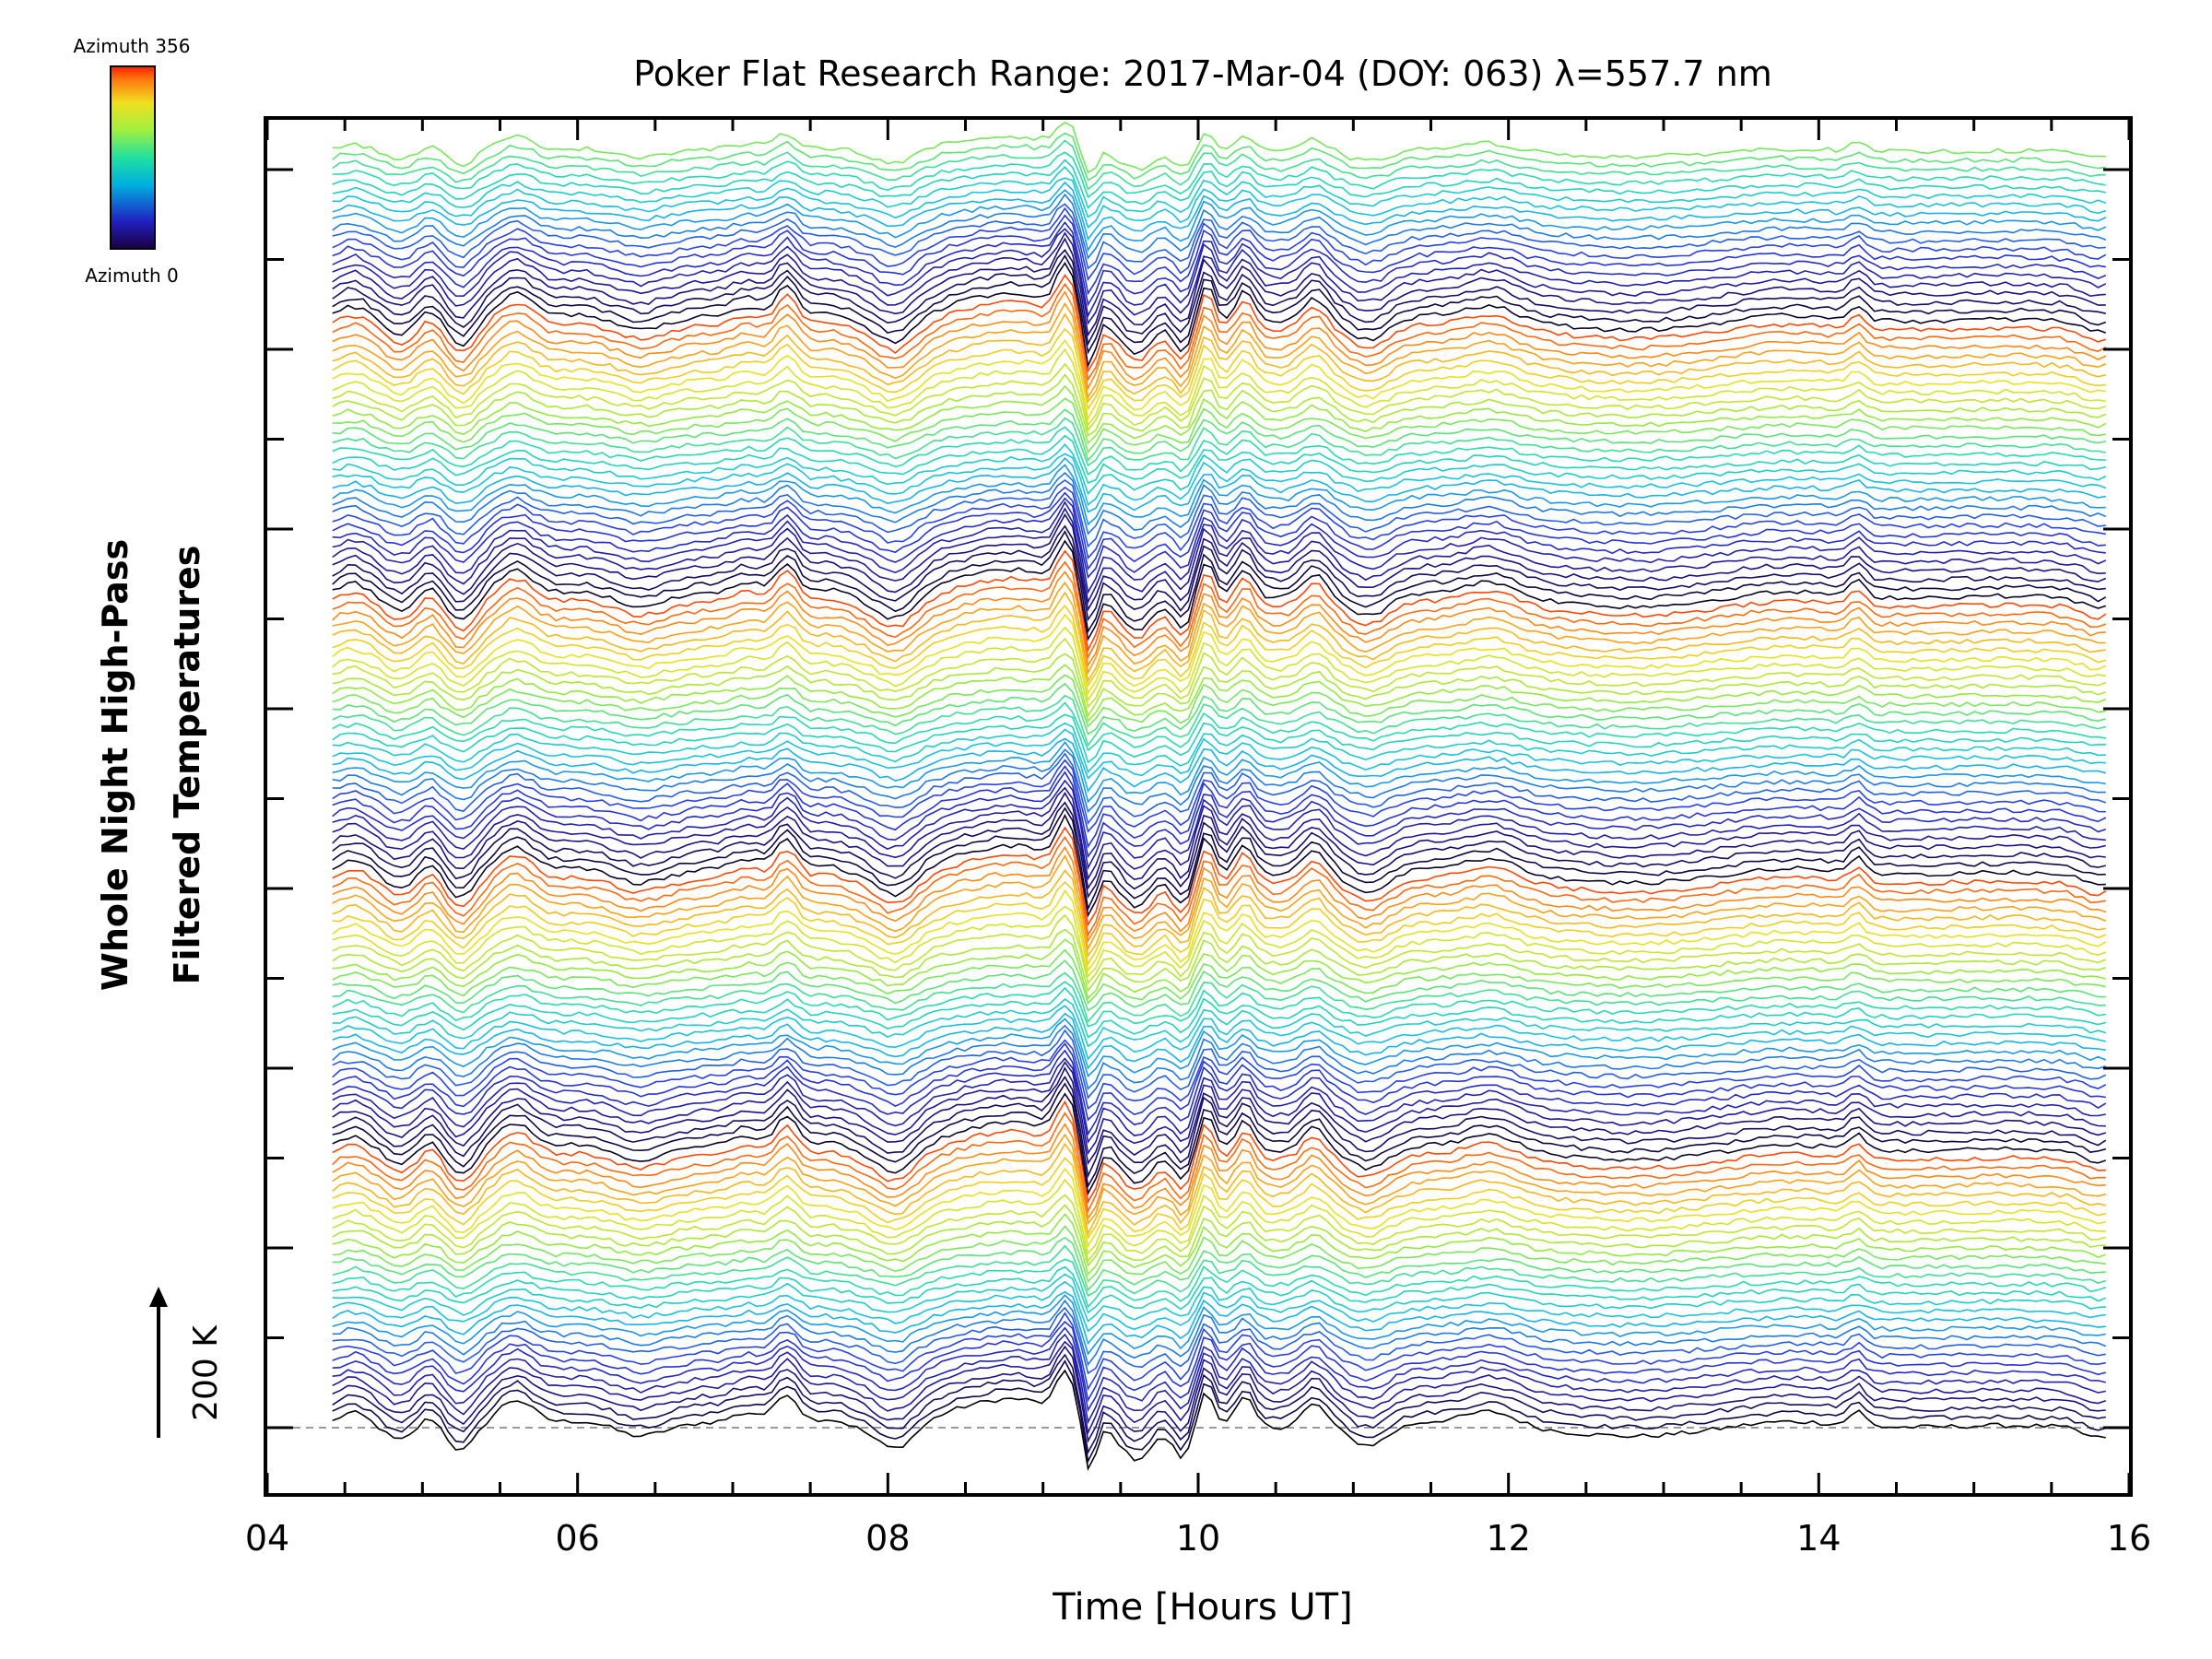 This screenshot has width=2212, height=1659. Describe the element at coordinates (577, 1538) in the screenshot. I see `x-tick-label: 06` at that location.